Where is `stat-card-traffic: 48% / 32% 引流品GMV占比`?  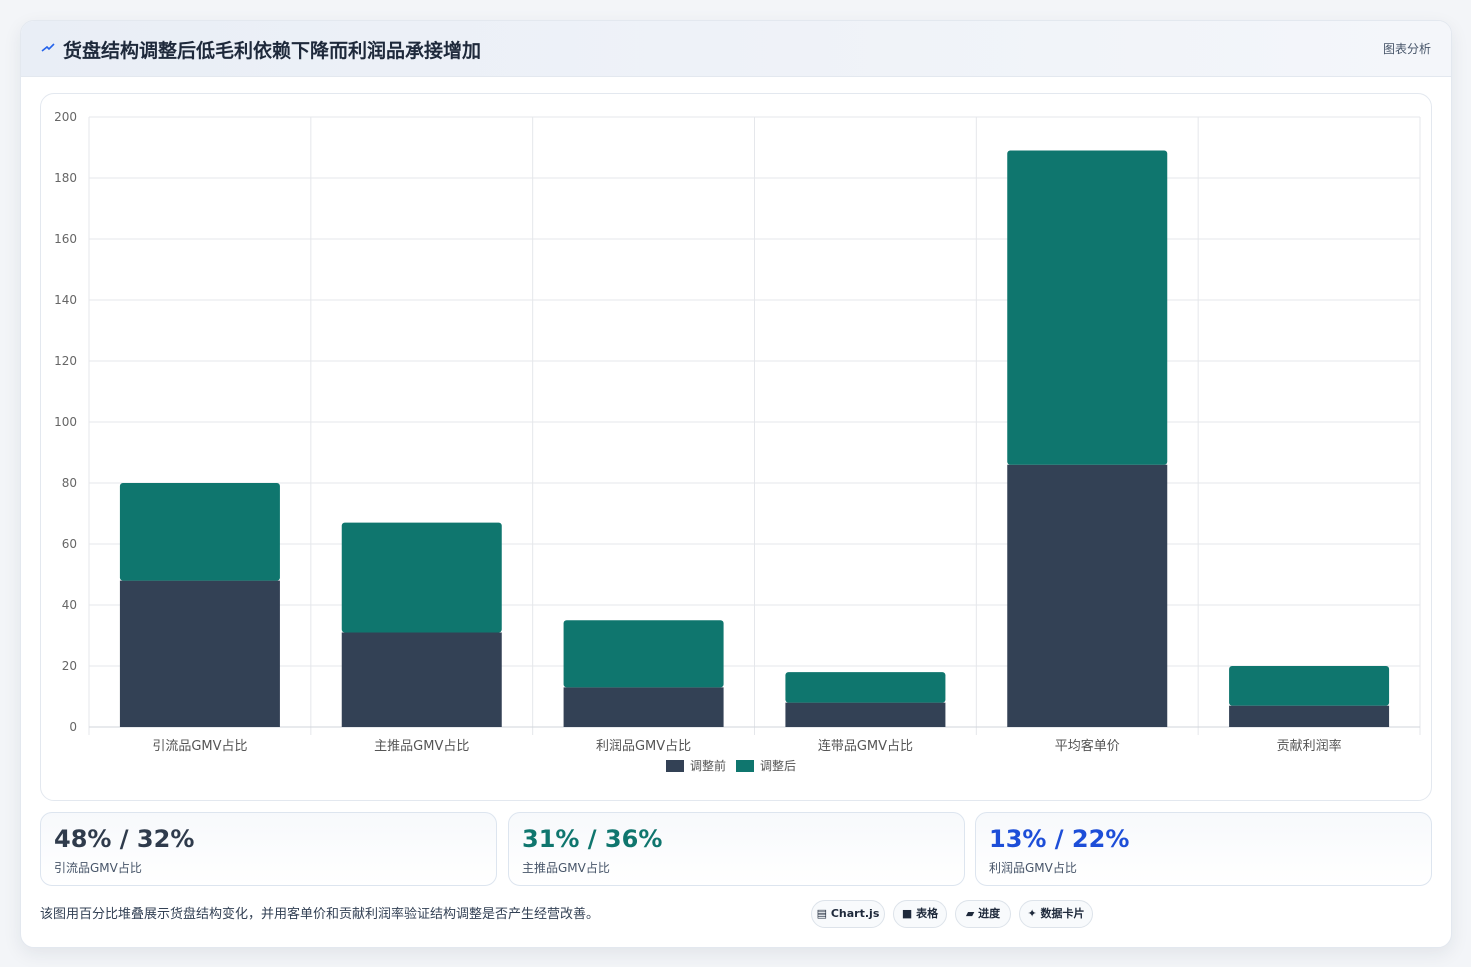 stat-card-traffic: 48% / 32% 引流品GMV占比 is located at coordinates (268, 849).